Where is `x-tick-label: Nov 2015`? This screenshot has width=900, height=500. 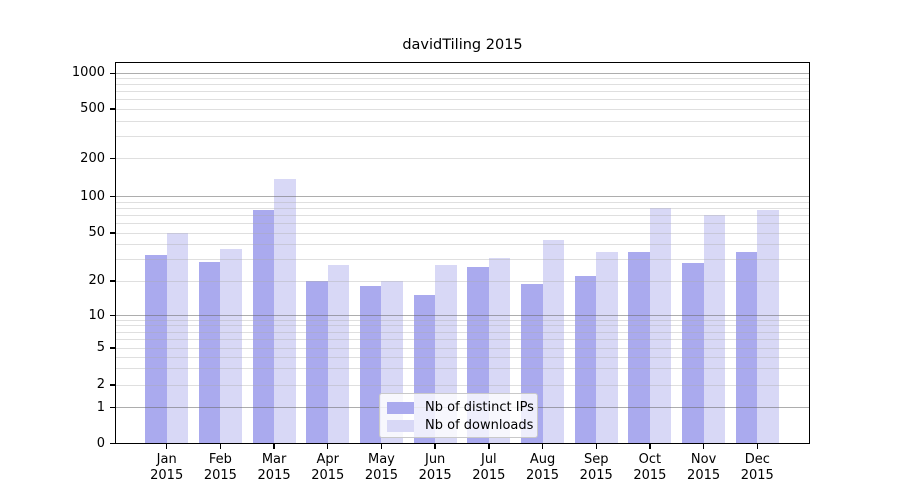
x-tick-label: Nov 2015 is located at coordinates (704, 467).